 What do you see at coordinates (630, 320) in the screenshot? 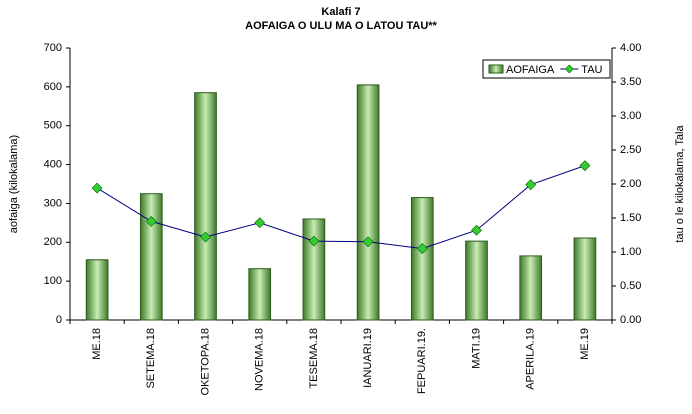
I see `y2-tick-label: 0.00` at bounding box center [630, 320].